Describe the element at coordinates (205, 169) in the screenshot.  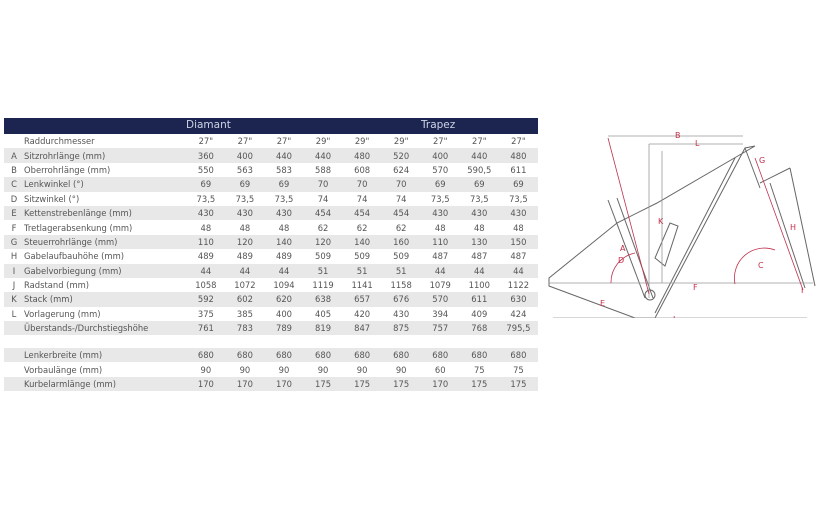
I see `cell-value: 550` at that location.